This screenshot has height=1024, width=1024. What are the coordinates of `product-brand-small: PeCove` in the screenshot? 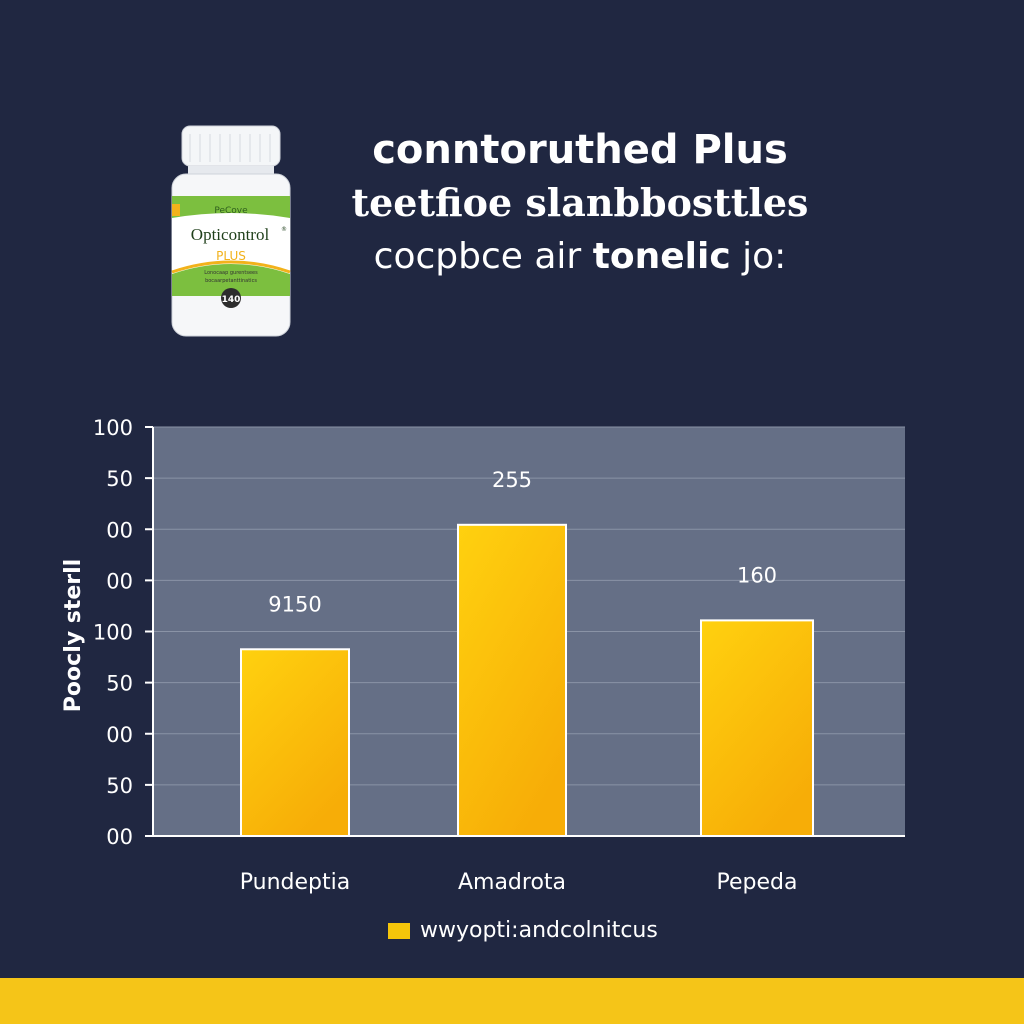 It's located at (231, 211).